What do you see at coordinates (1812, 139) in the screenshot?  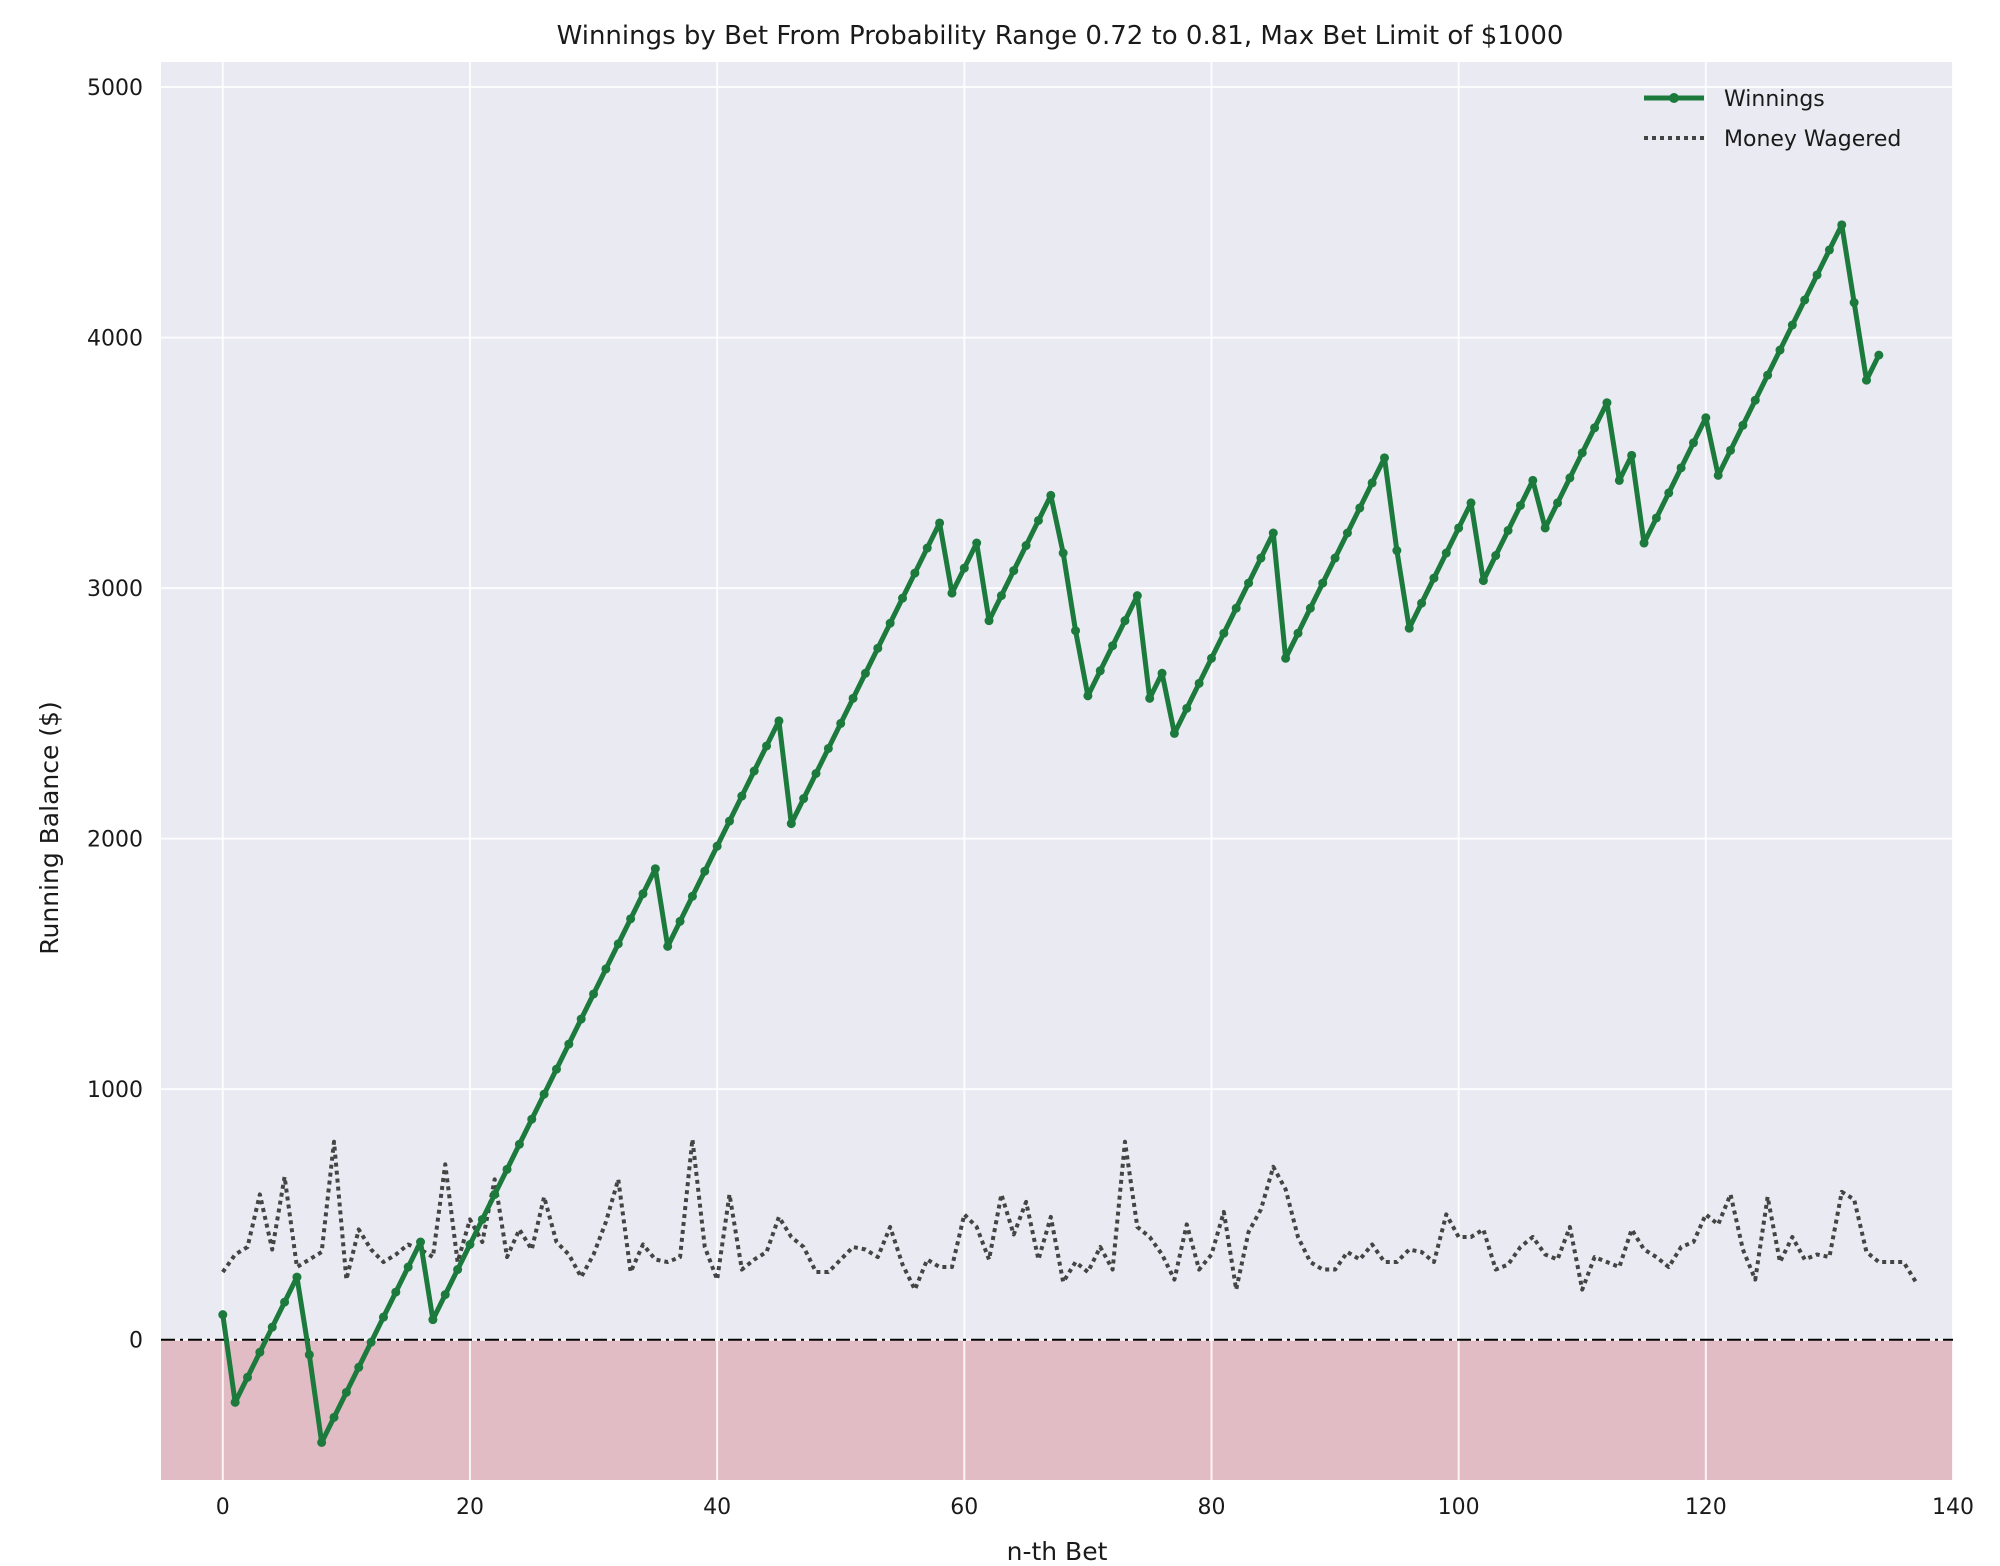 I see `legend-label-money-wagered: Money Wagered` at bounding box center [1812, 139].